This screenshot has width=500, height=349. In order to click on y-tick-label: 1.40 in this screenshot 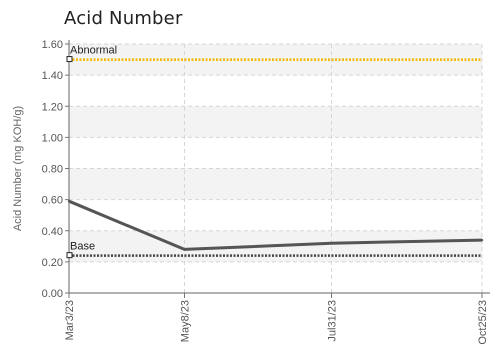, I will do `click(52, 76)`.